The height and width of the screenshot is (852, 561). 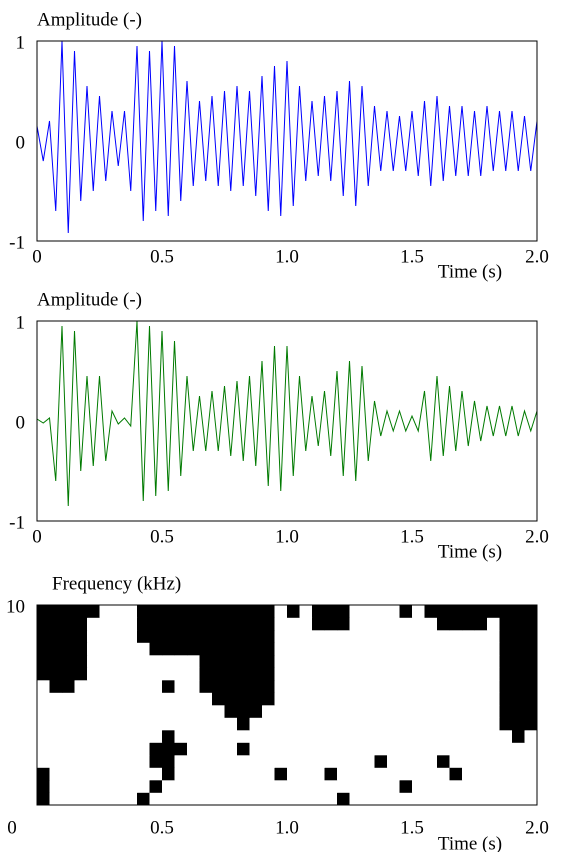 I want to click on y-tick-label: 10, so click(x=15, y=606).